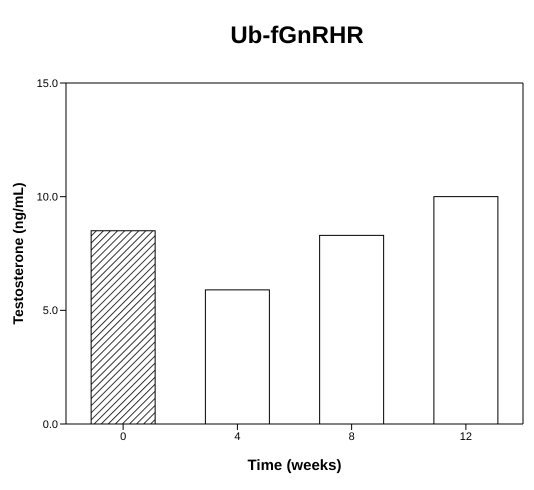 The height and width of the screenshot is (490, 534). Describe the element at coordinates (18, 253) in the screenshot. I see `y-axis-title: Testosterone (ng/mL)` at that location.